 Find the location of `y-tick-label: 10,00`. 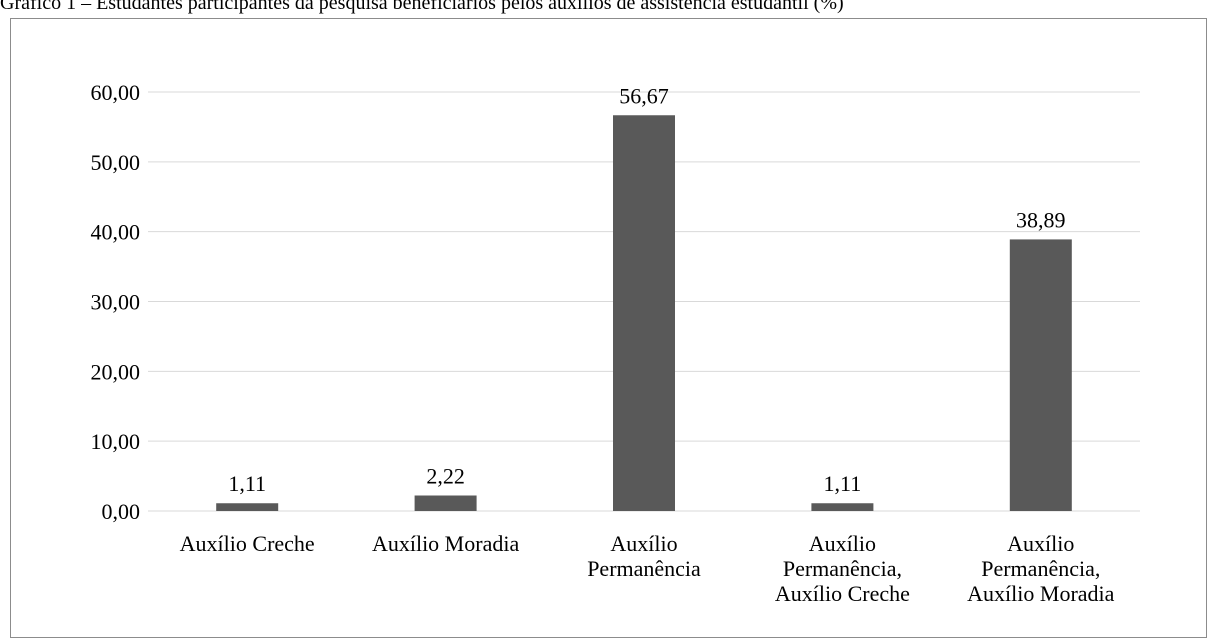

y-tick-label: 10,00 is located at coordinates (116, 441).